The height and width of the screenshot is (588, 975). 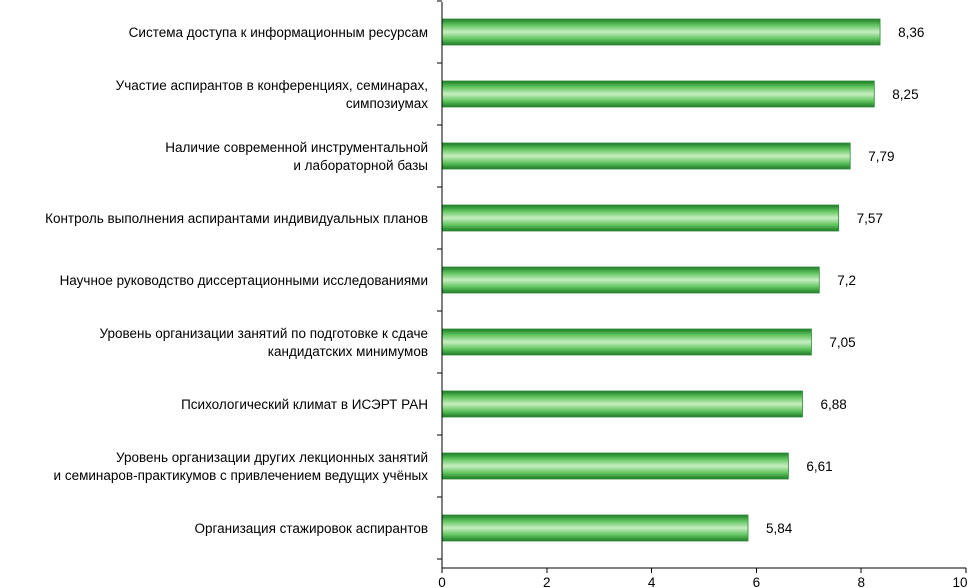 What do you see at coordinates (348, 351) in the screenshot?
I see `category-label-line: кандидатских минимумов` at bounding box center [348, 351].